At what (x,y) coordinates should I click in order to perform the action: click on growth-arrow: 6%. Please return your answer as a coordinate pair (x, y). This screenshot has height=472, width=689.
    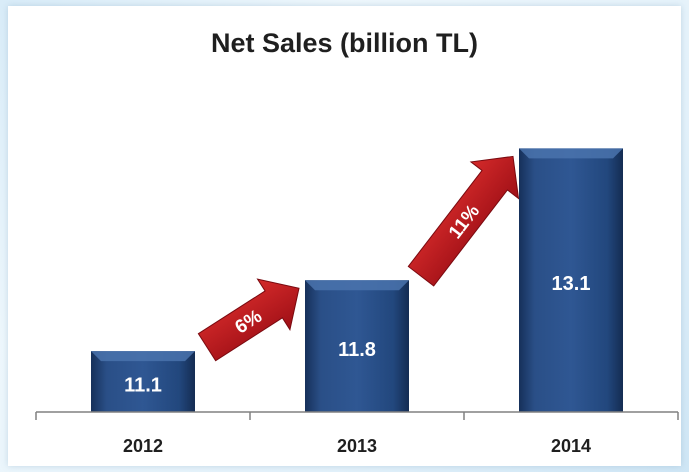
    Looking at the image, I should click on (248, 320).